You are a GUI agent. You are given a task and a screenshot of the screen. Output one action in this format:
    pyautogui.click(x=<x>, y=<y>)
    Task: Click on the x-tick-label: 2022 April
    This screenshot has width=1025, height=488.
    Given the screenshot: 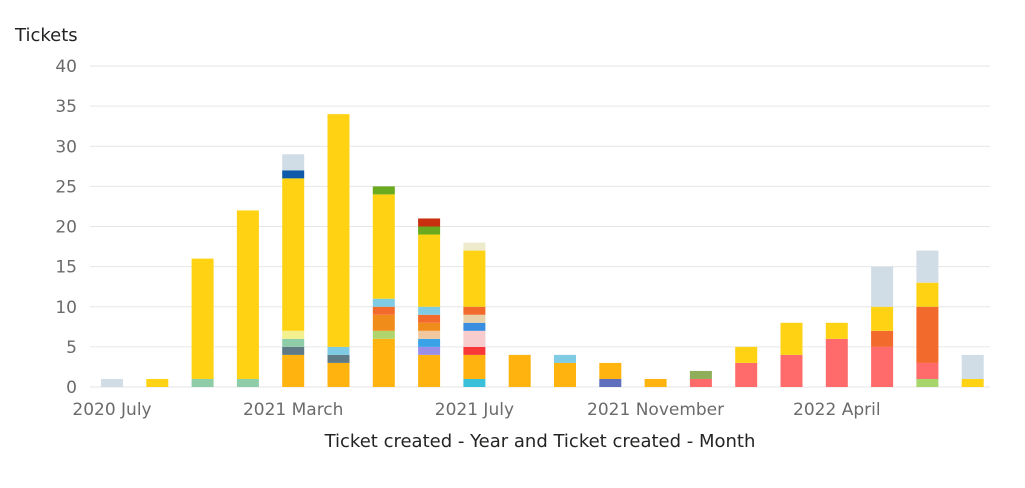 What is the action you would take?
    pyautogui.click(x=837, y=410)
    